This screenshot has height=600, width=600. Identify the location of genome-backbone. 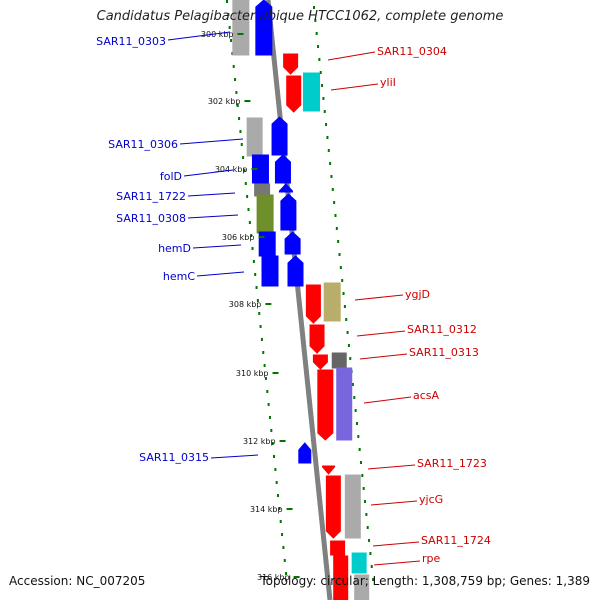
(299, 300).